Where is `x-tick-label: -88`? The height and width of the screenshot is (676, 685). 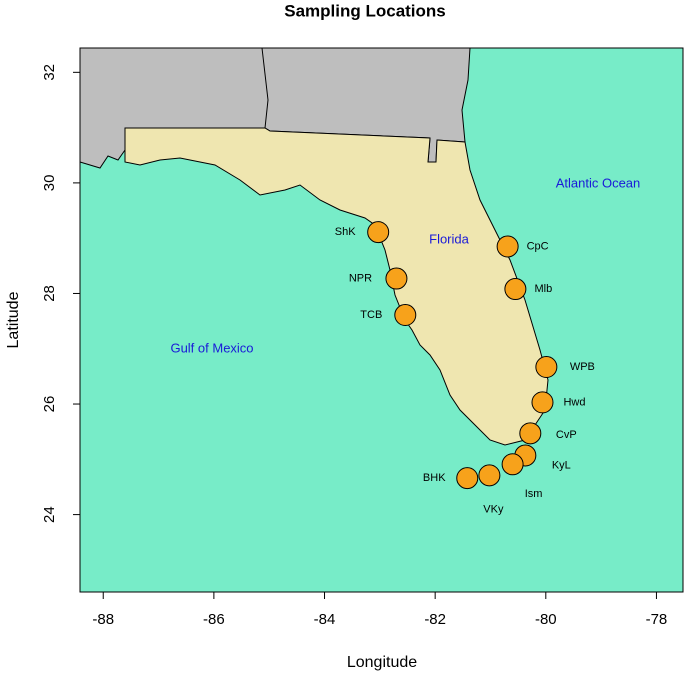
x-tick-label: -88 is located at coordinates (103, 619).